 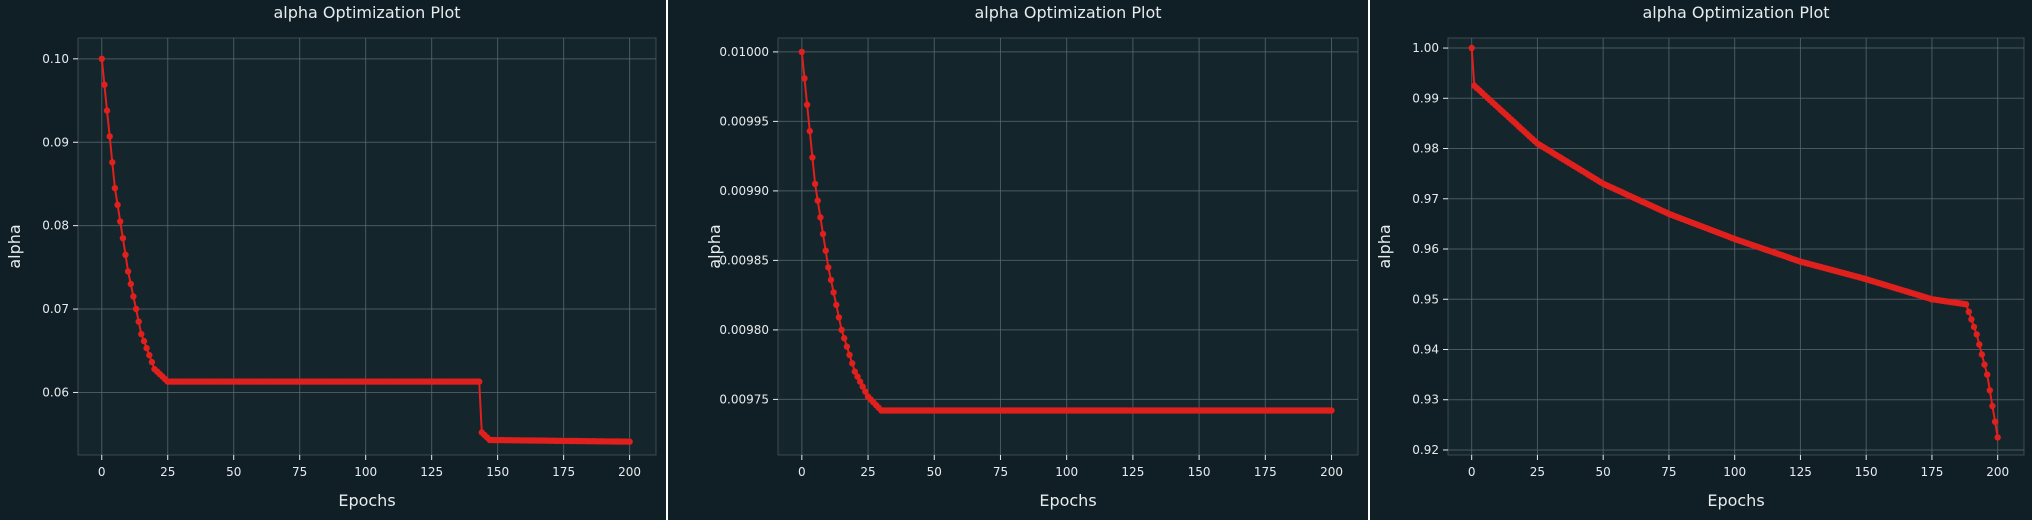 What do you see at coordinates (1425, 450) in the screenshot?
I see `y-tick-label: 0.92` at bounding box center [1425, 450].